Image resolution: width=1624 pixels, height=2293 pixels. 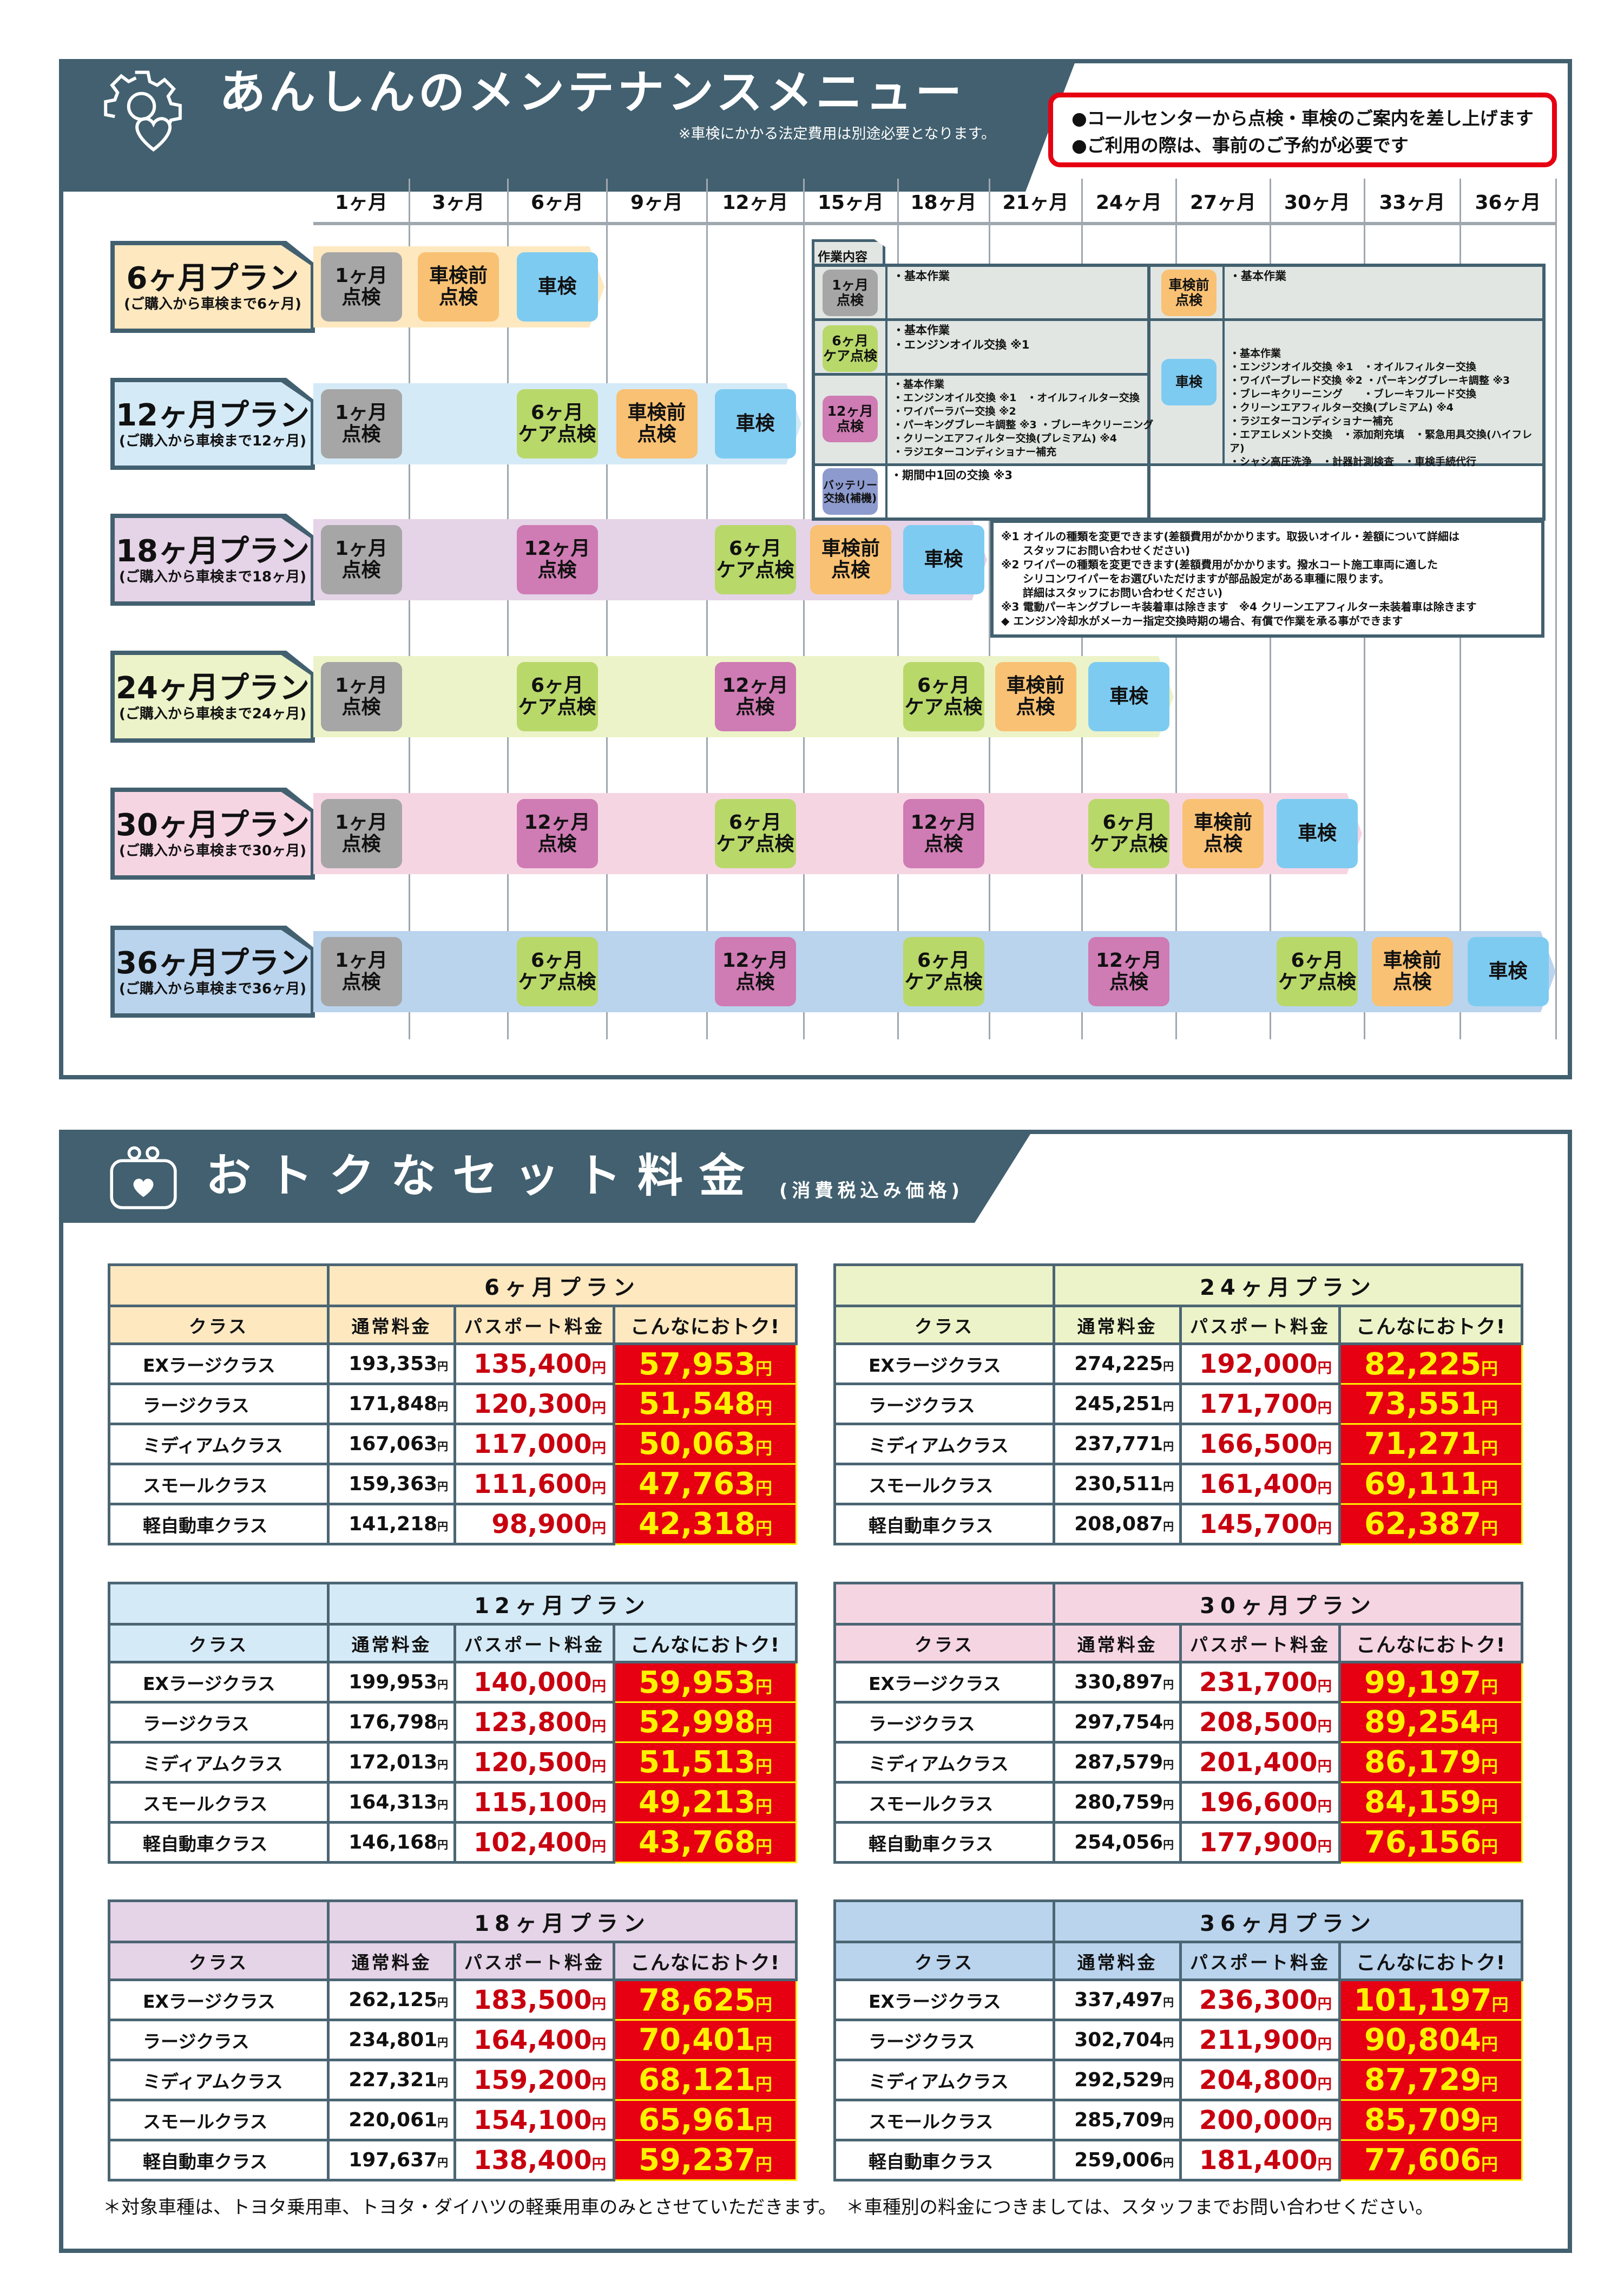 I want to click on regular-price: 245,251円, so click(x=1117, y=1404).